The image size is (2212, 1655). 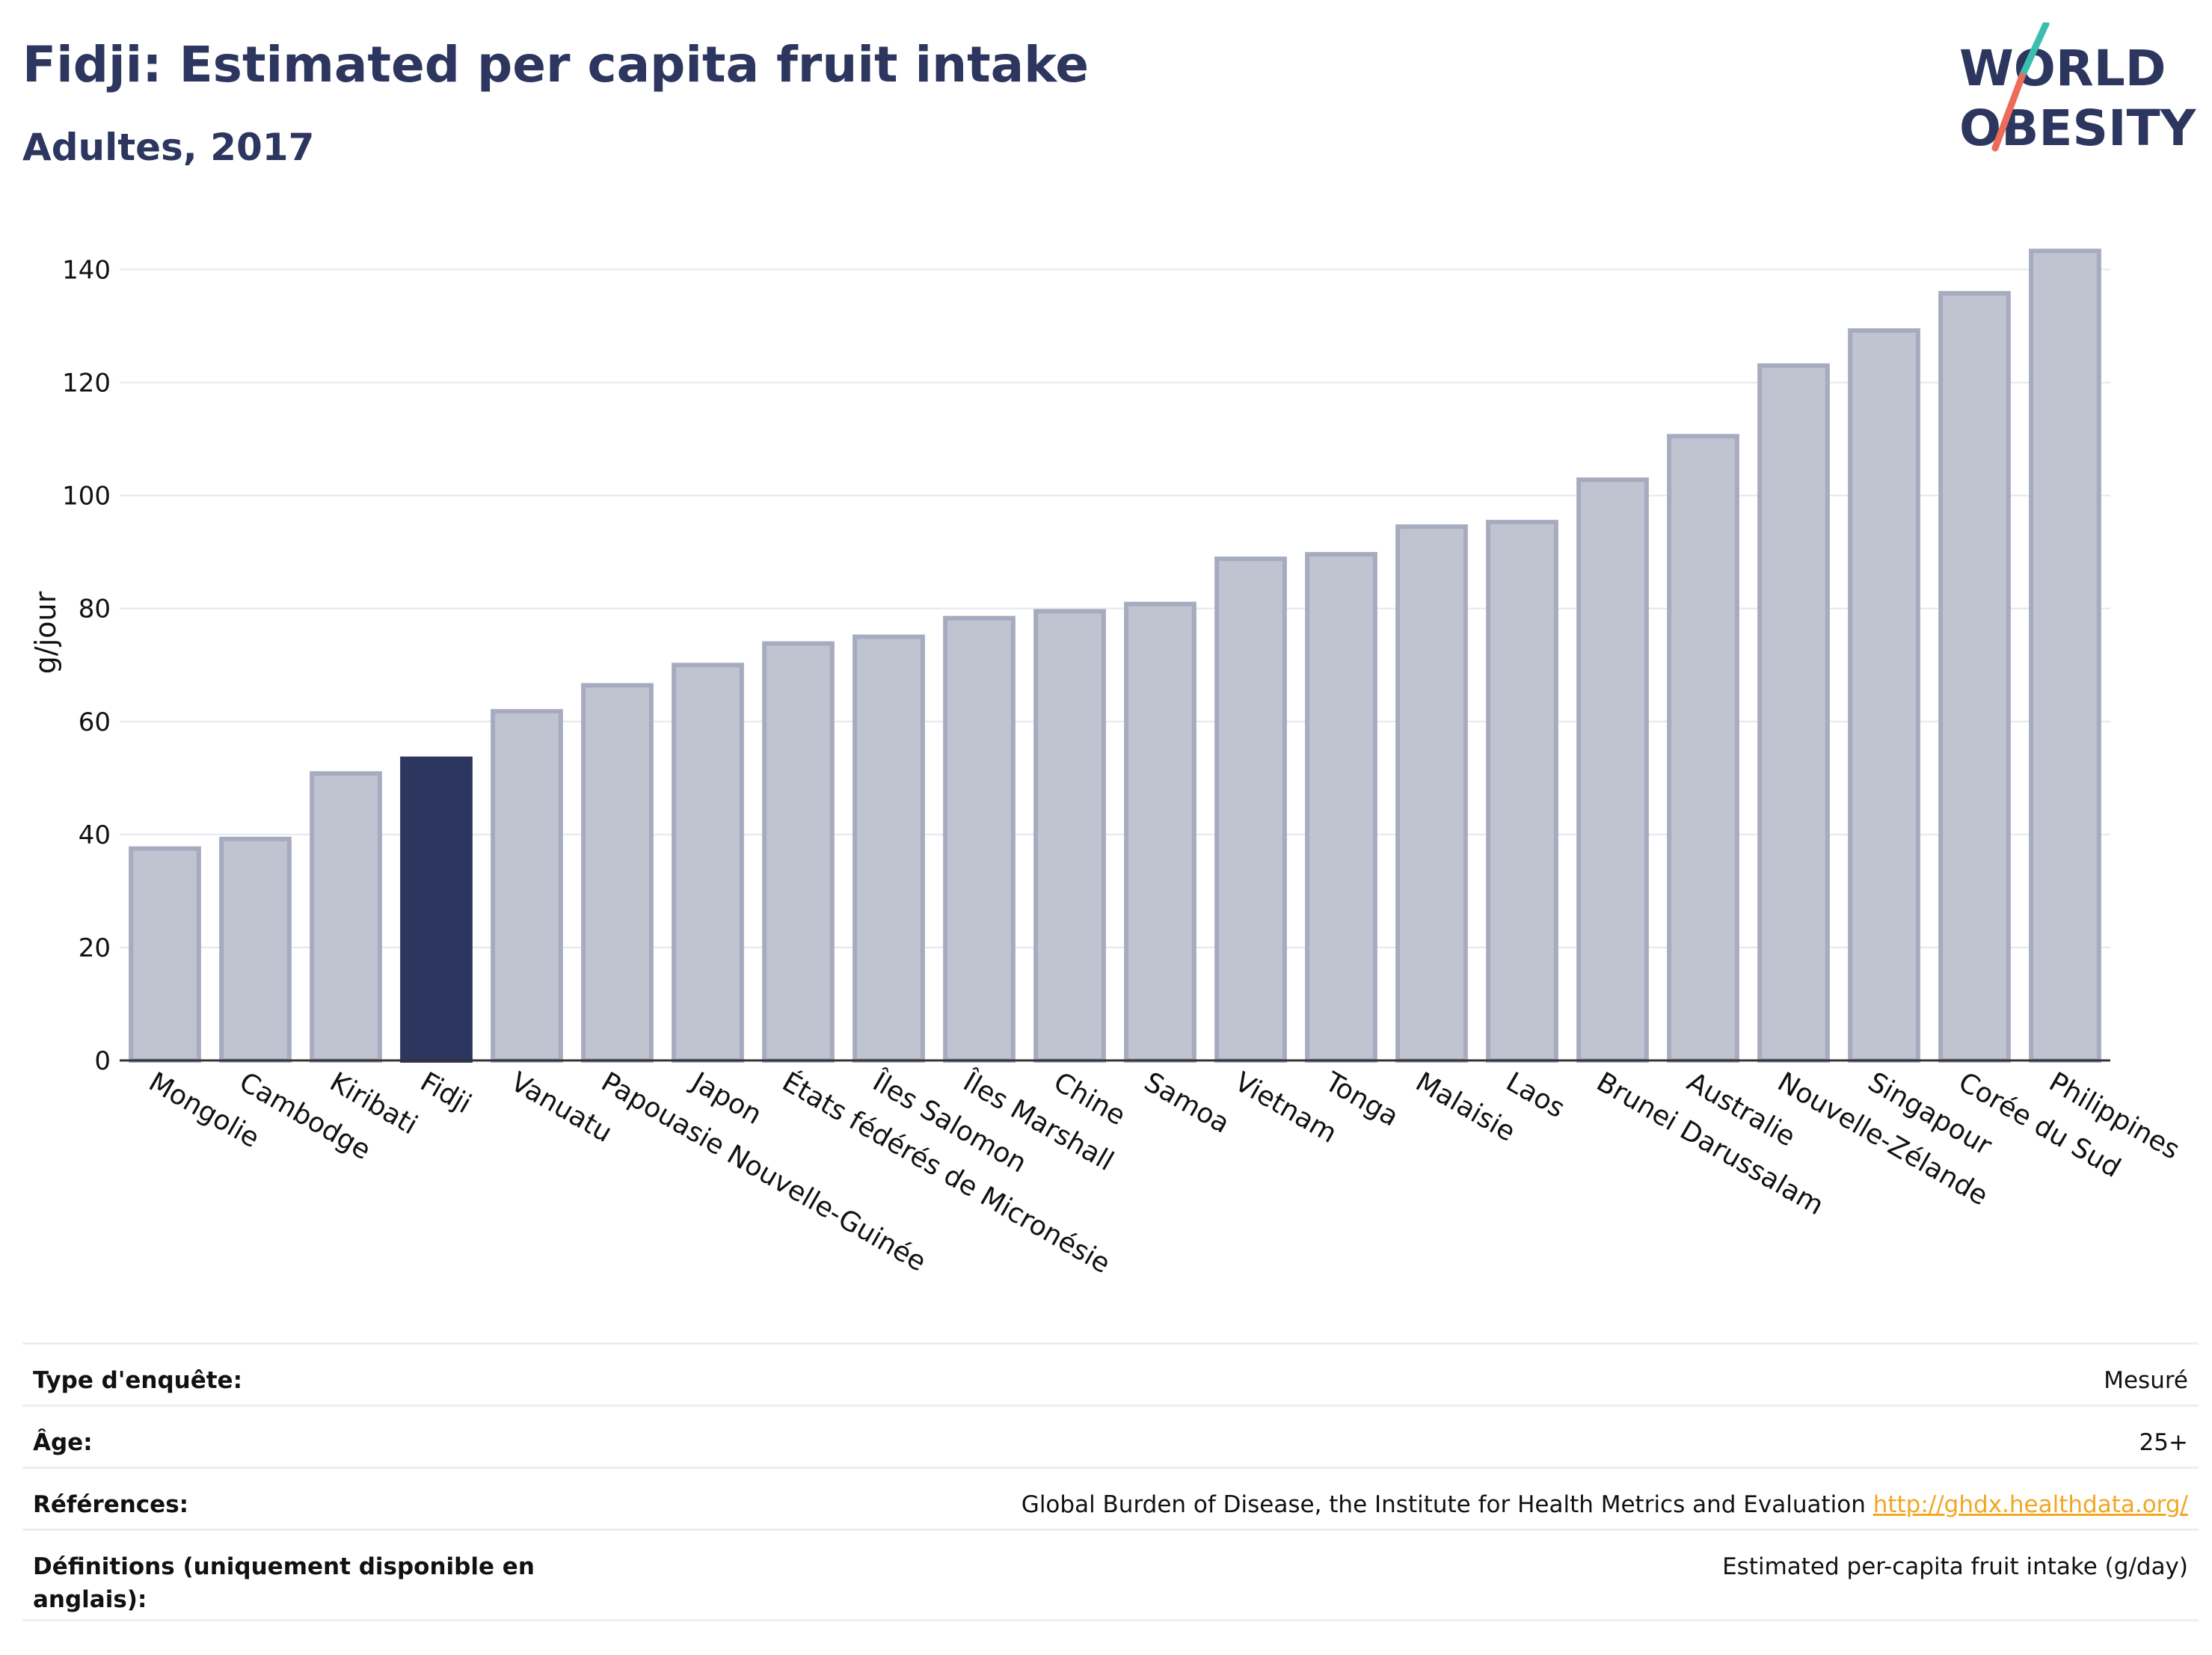 What do you see at coordinates (2062, 68) in the screenshot?
I see `logo-text-world: WORLD` at bounding box center [2062, 68].